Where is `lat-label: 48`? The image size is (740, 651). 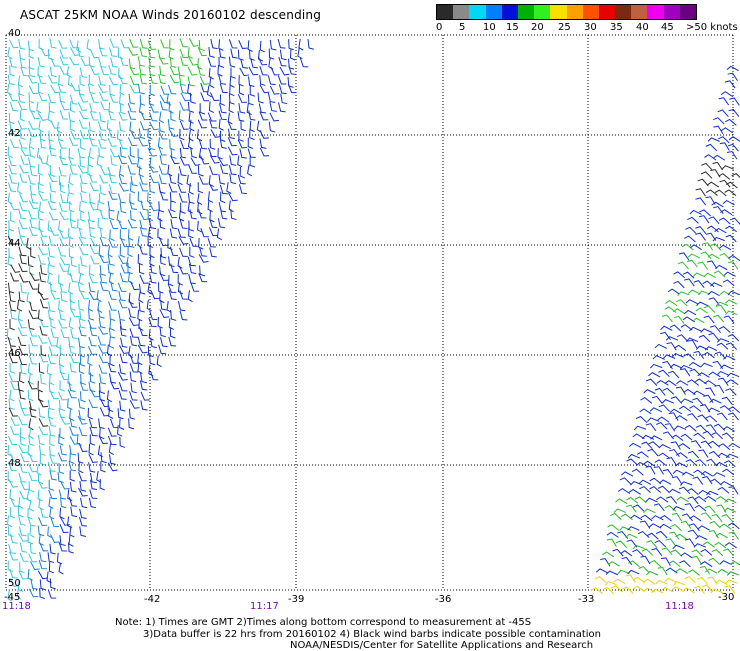
lat-label: 48 is located at coordinates (14, 463).